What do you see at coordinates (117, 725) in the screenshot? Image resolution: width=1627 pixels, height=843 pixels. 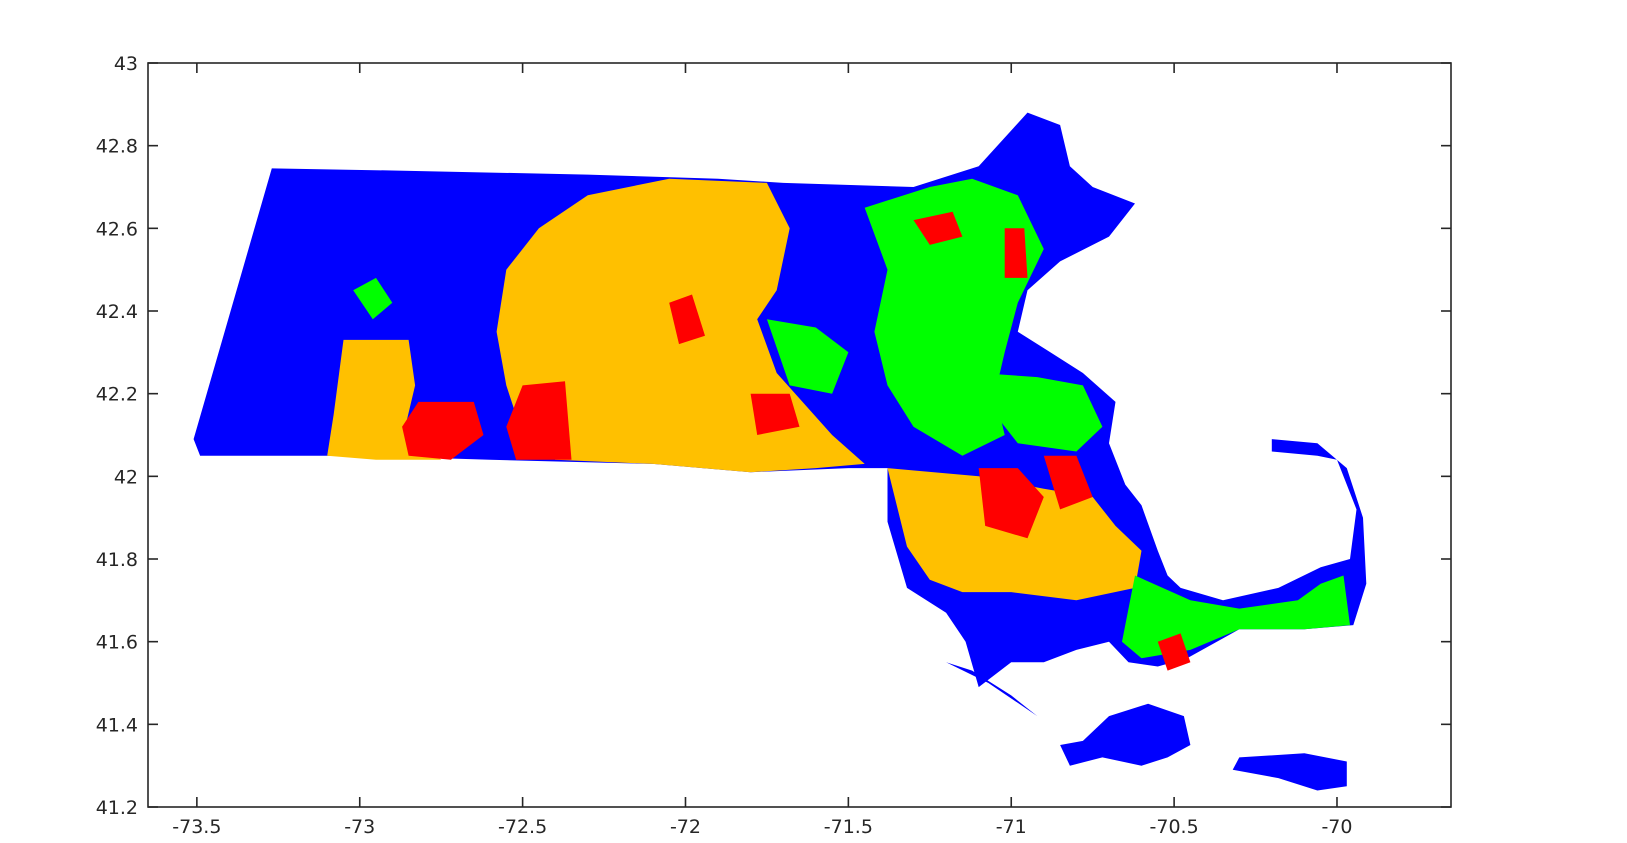 I see `y-tick-label: 41.4` at bounding box center [117, 725].